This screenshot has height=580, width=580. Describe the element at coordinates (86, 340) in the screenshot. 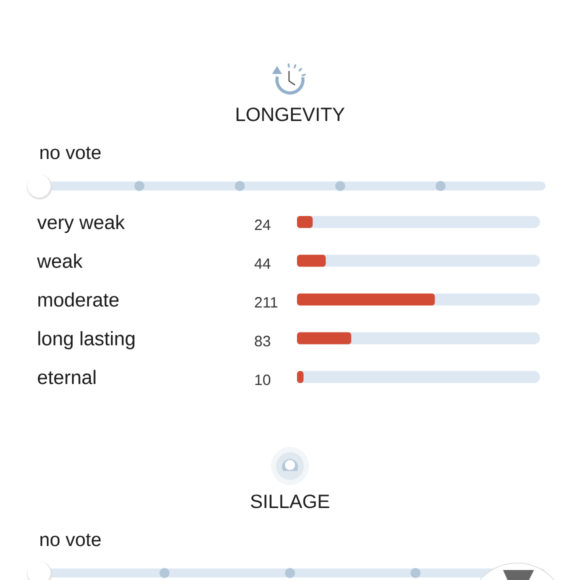

I see `y-tick-label: long lasting` at that location.